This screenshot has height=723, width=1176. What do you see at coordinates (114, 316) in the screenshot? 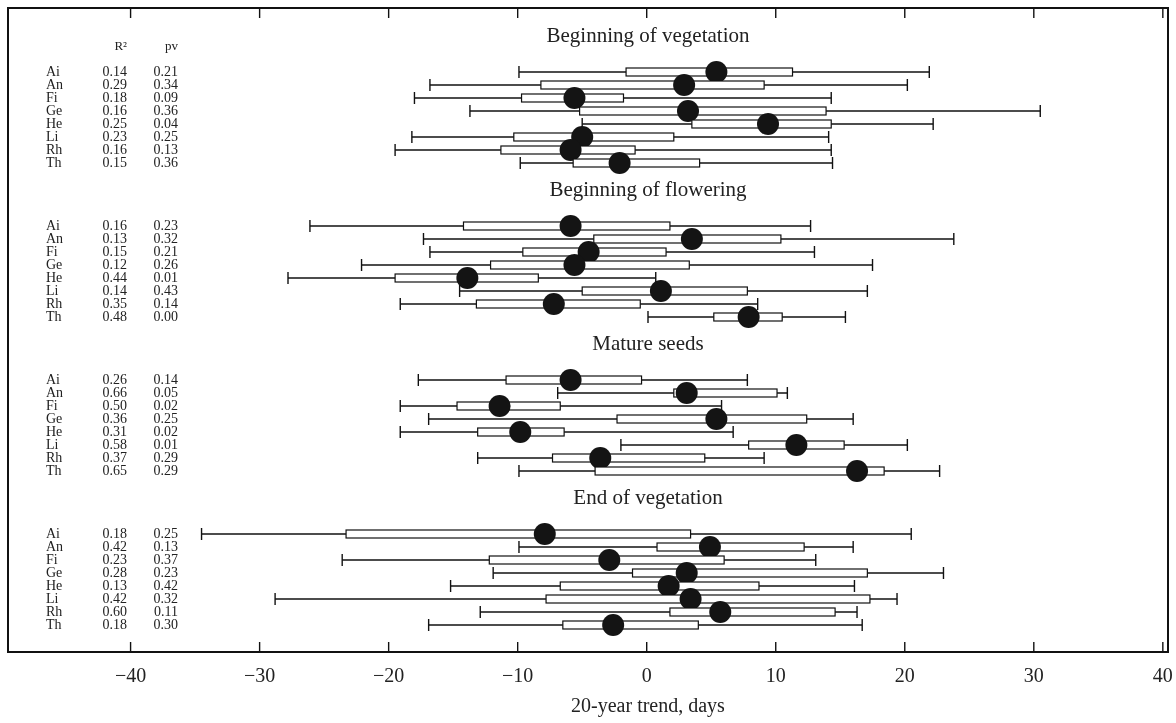
I see `annotation: 0.48` at bounding box center [114, 316].